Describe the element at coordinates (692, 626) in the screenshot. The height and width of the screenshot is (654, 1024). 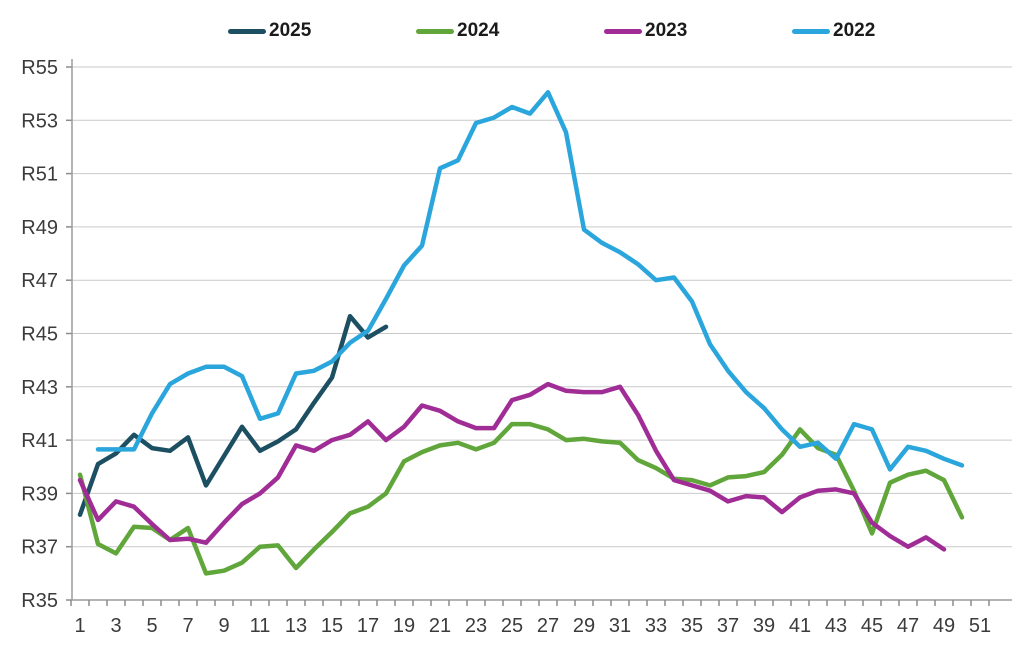
I see `x-axis-label: 35` at that location.